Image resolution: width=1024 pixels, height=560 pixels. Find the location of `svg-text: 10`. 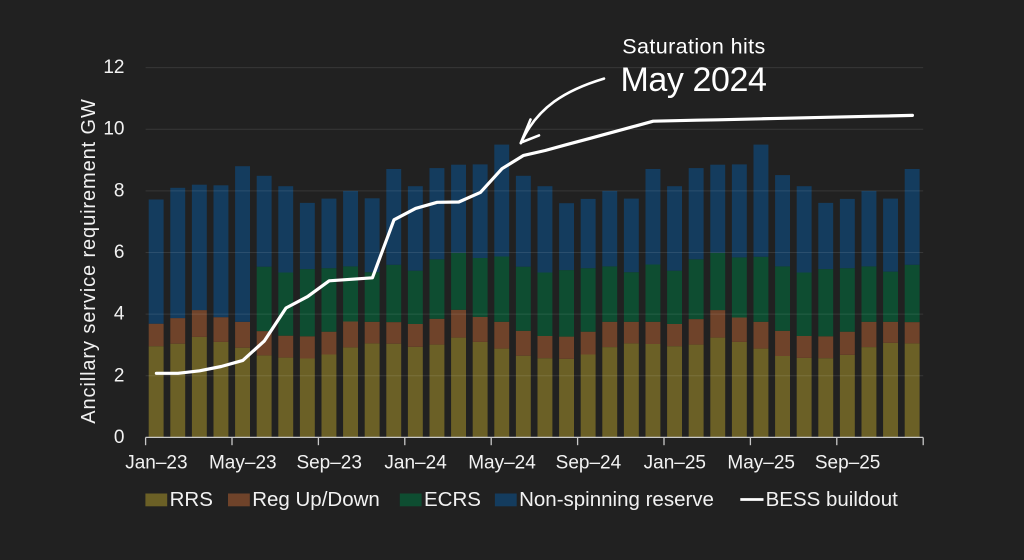

svg-text: 10 is located at coordinates (113, 129).